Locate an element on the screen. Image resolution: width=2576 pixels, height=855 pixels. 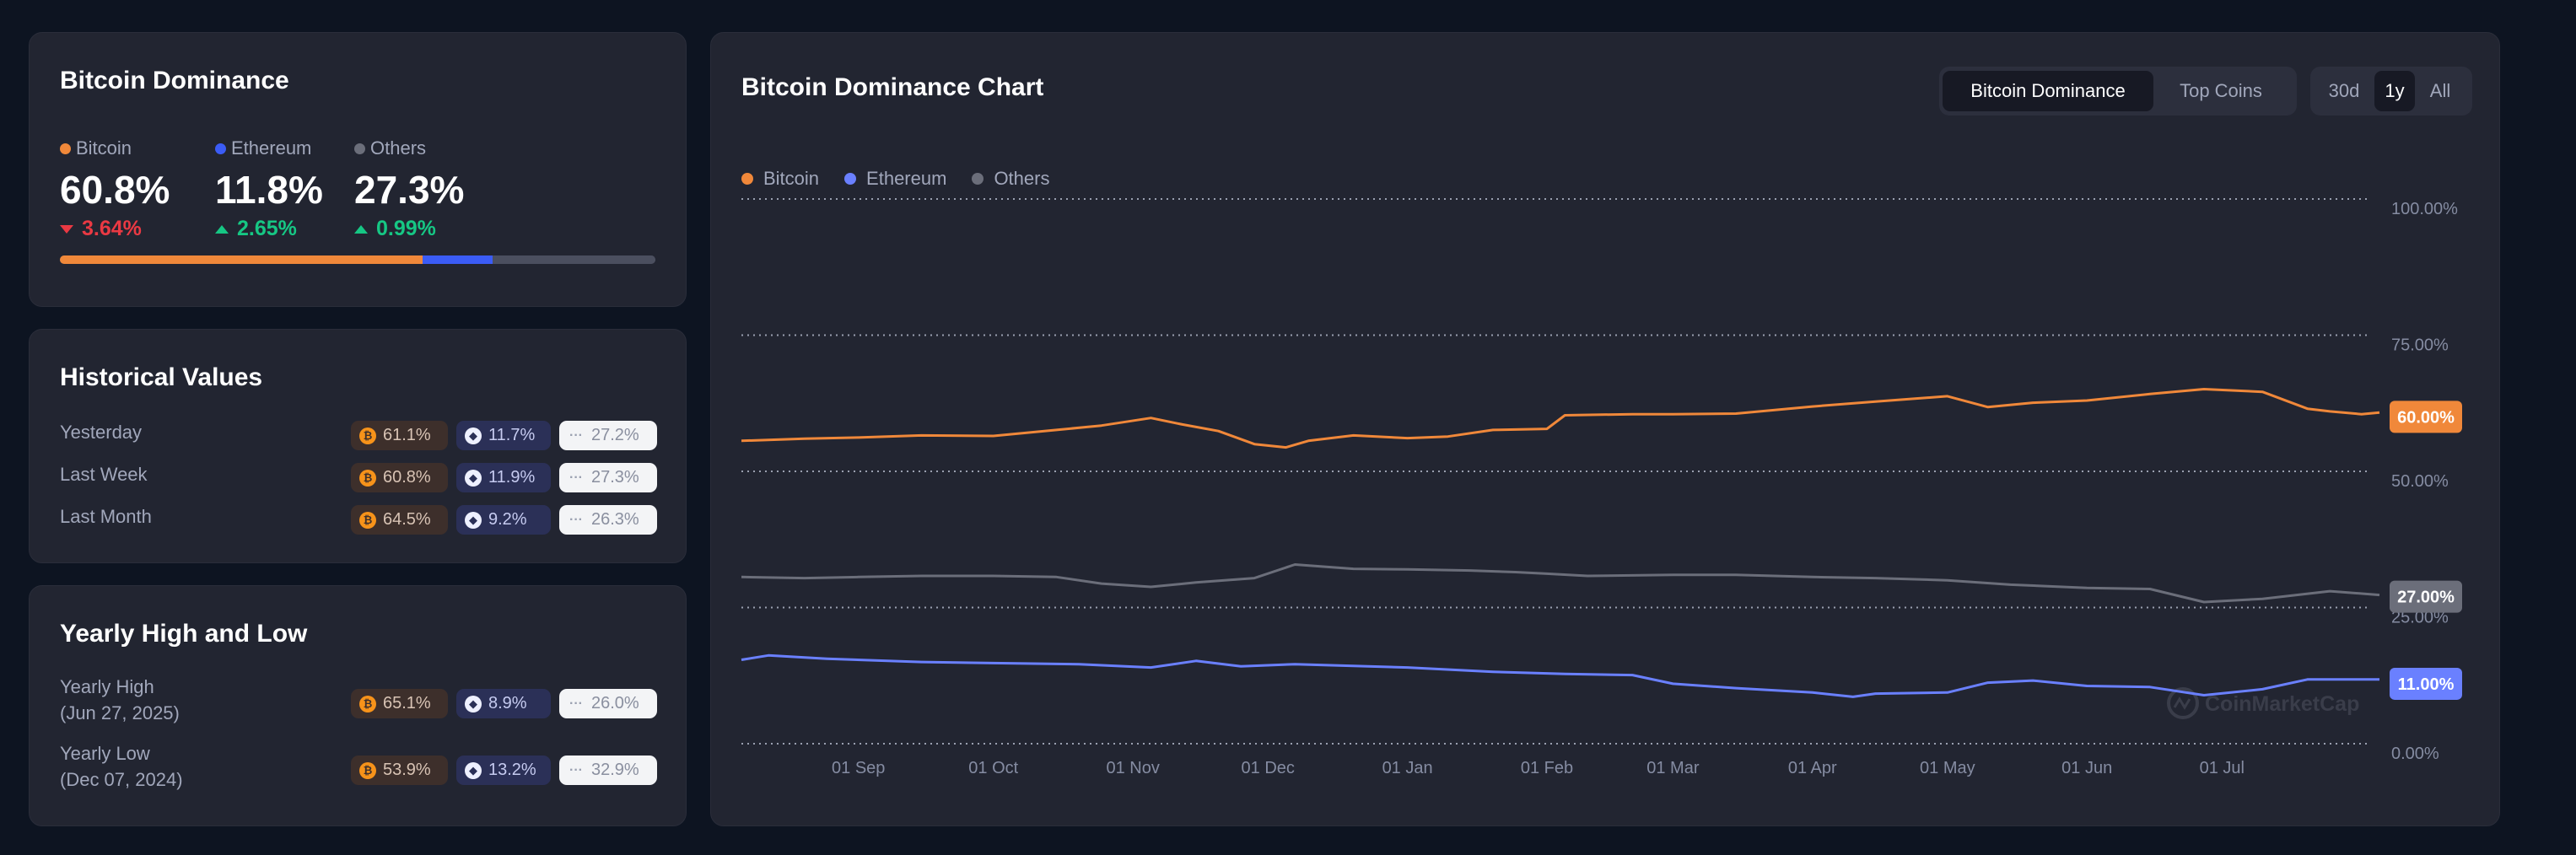
ethereum-value-pill: ◆ 8.9% is located at coordinates (503, 703).